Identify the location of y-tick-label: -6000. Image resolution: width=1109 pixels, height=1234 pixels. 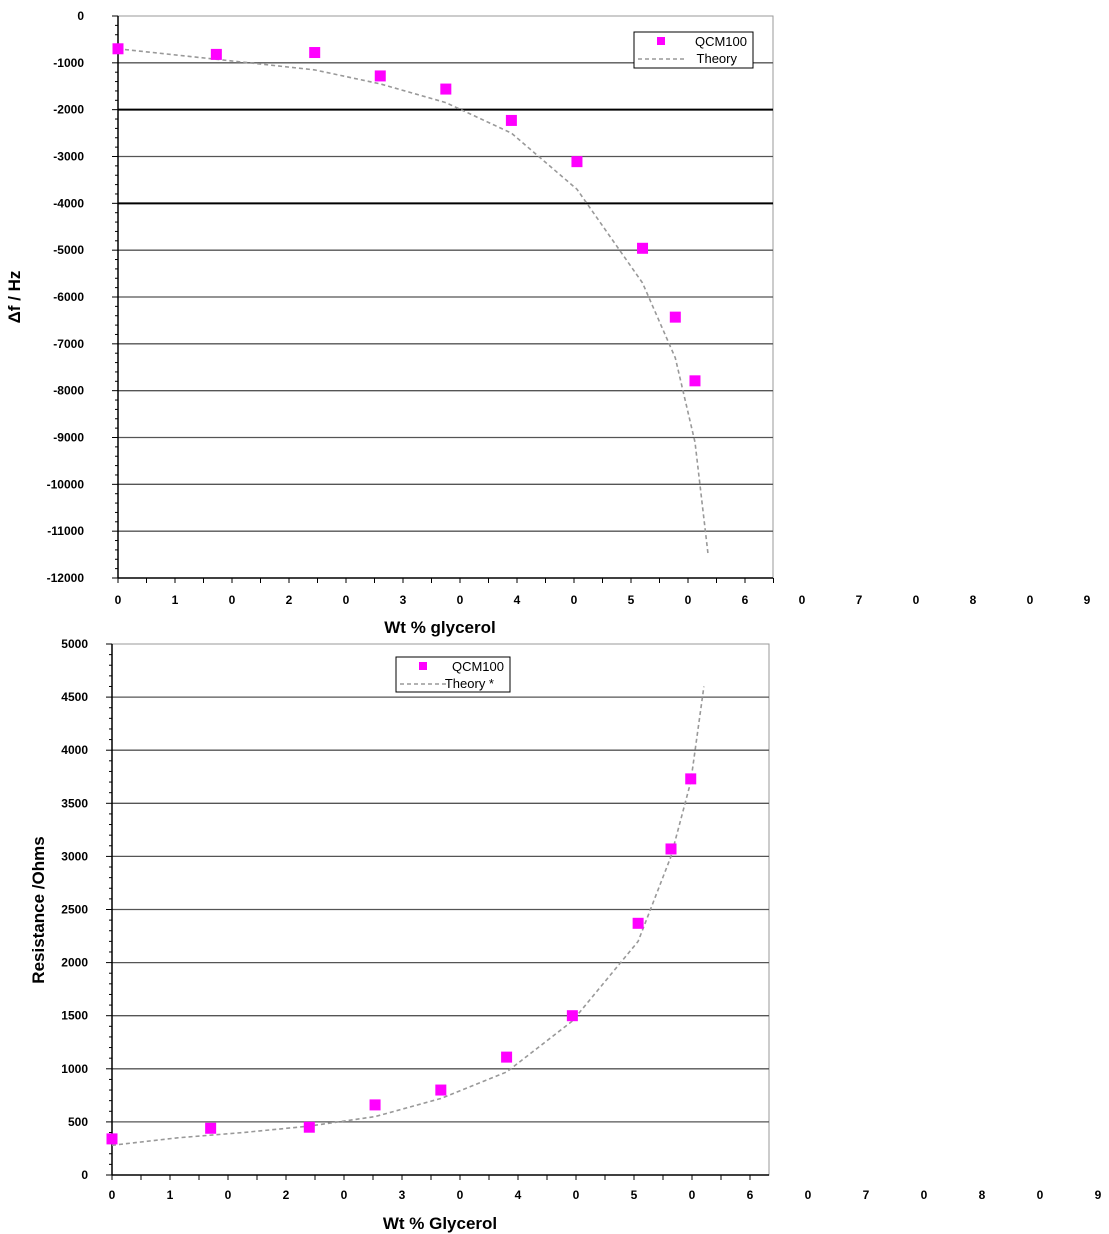
(68, 297).